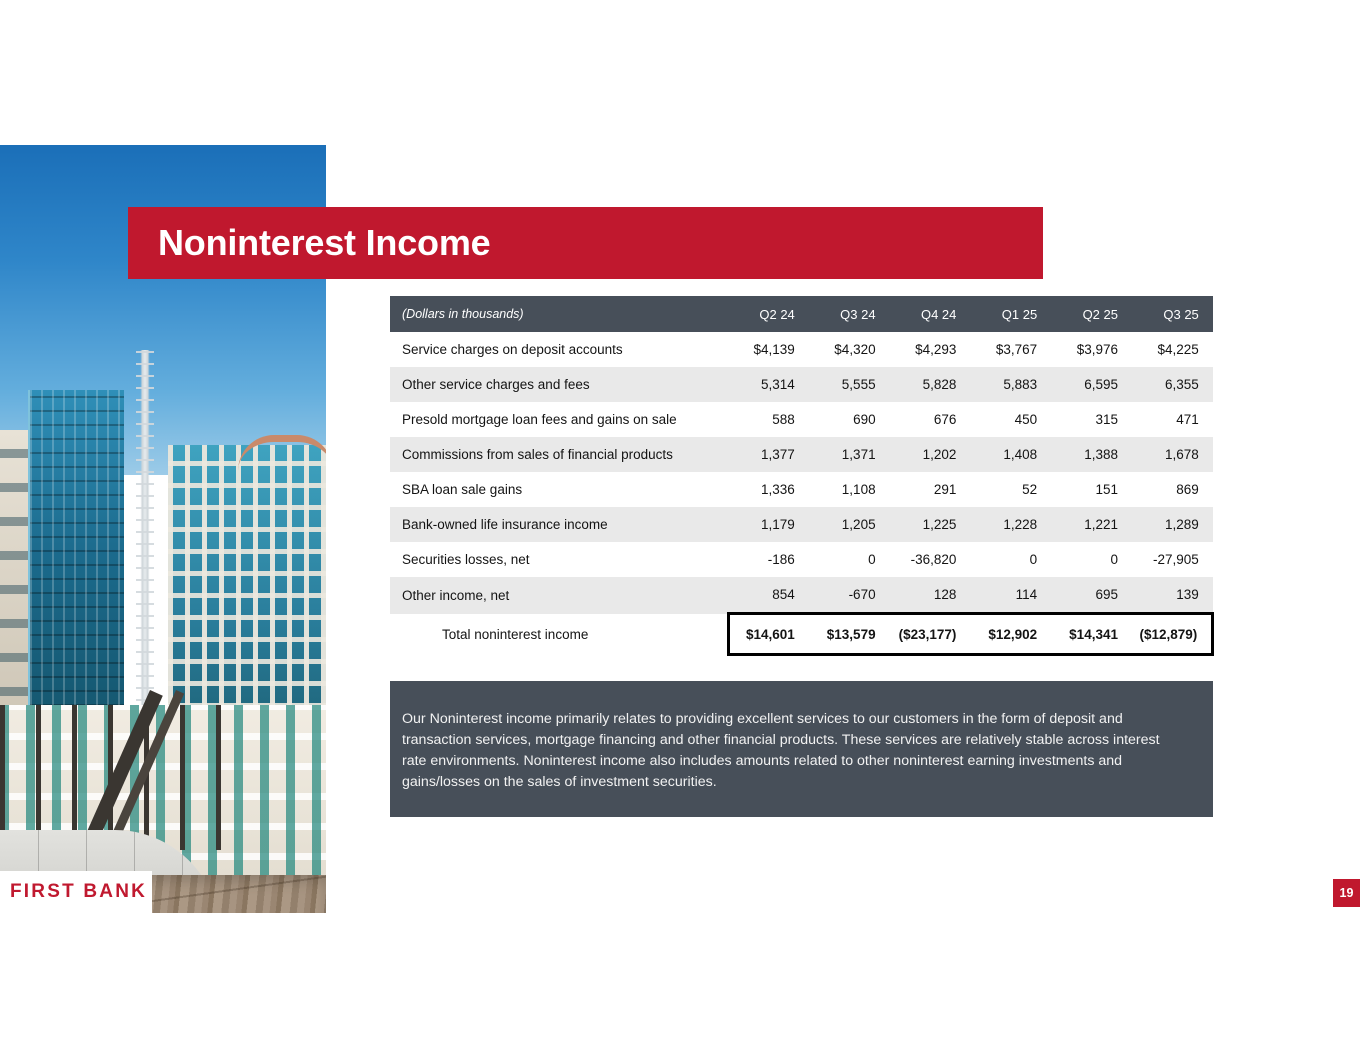 The image size is (1365, 1055). What do you see at coordinates (1172, 454) in the screenshot?
I see `row-3-value-5: 1,678` at bounding box center [1172, 454].